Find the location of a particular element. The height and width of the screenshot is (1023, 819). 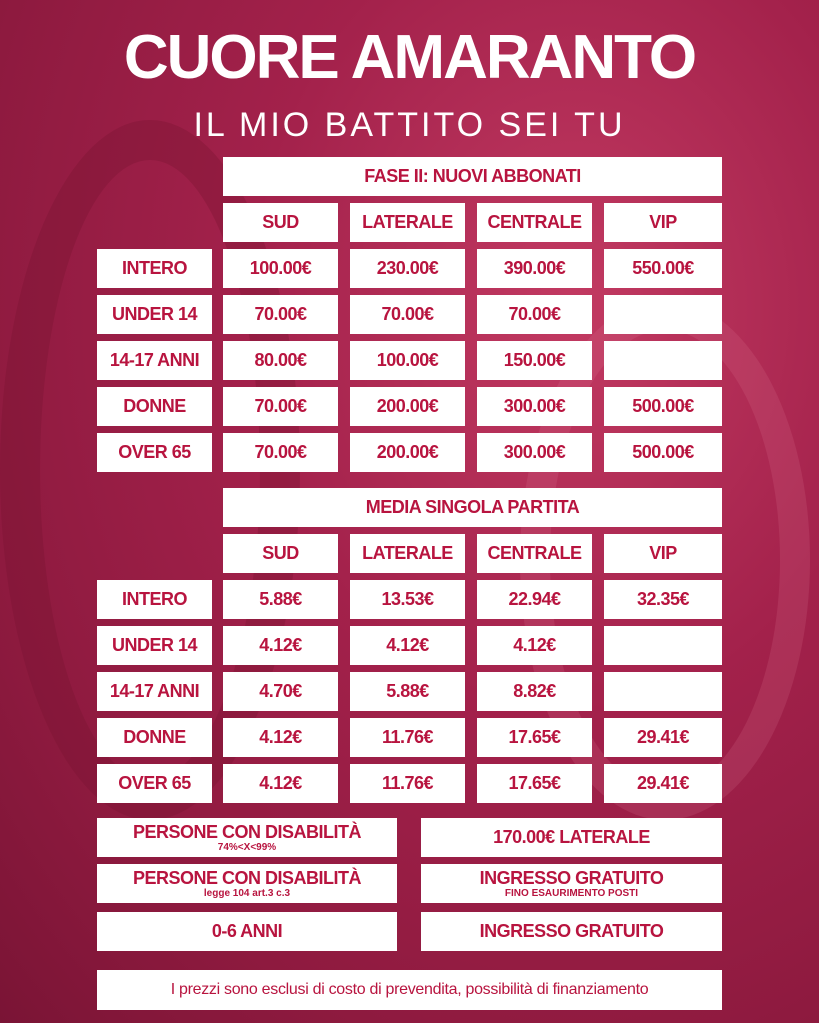

row-label-text: DONNE is located at coordinates (154, 406).